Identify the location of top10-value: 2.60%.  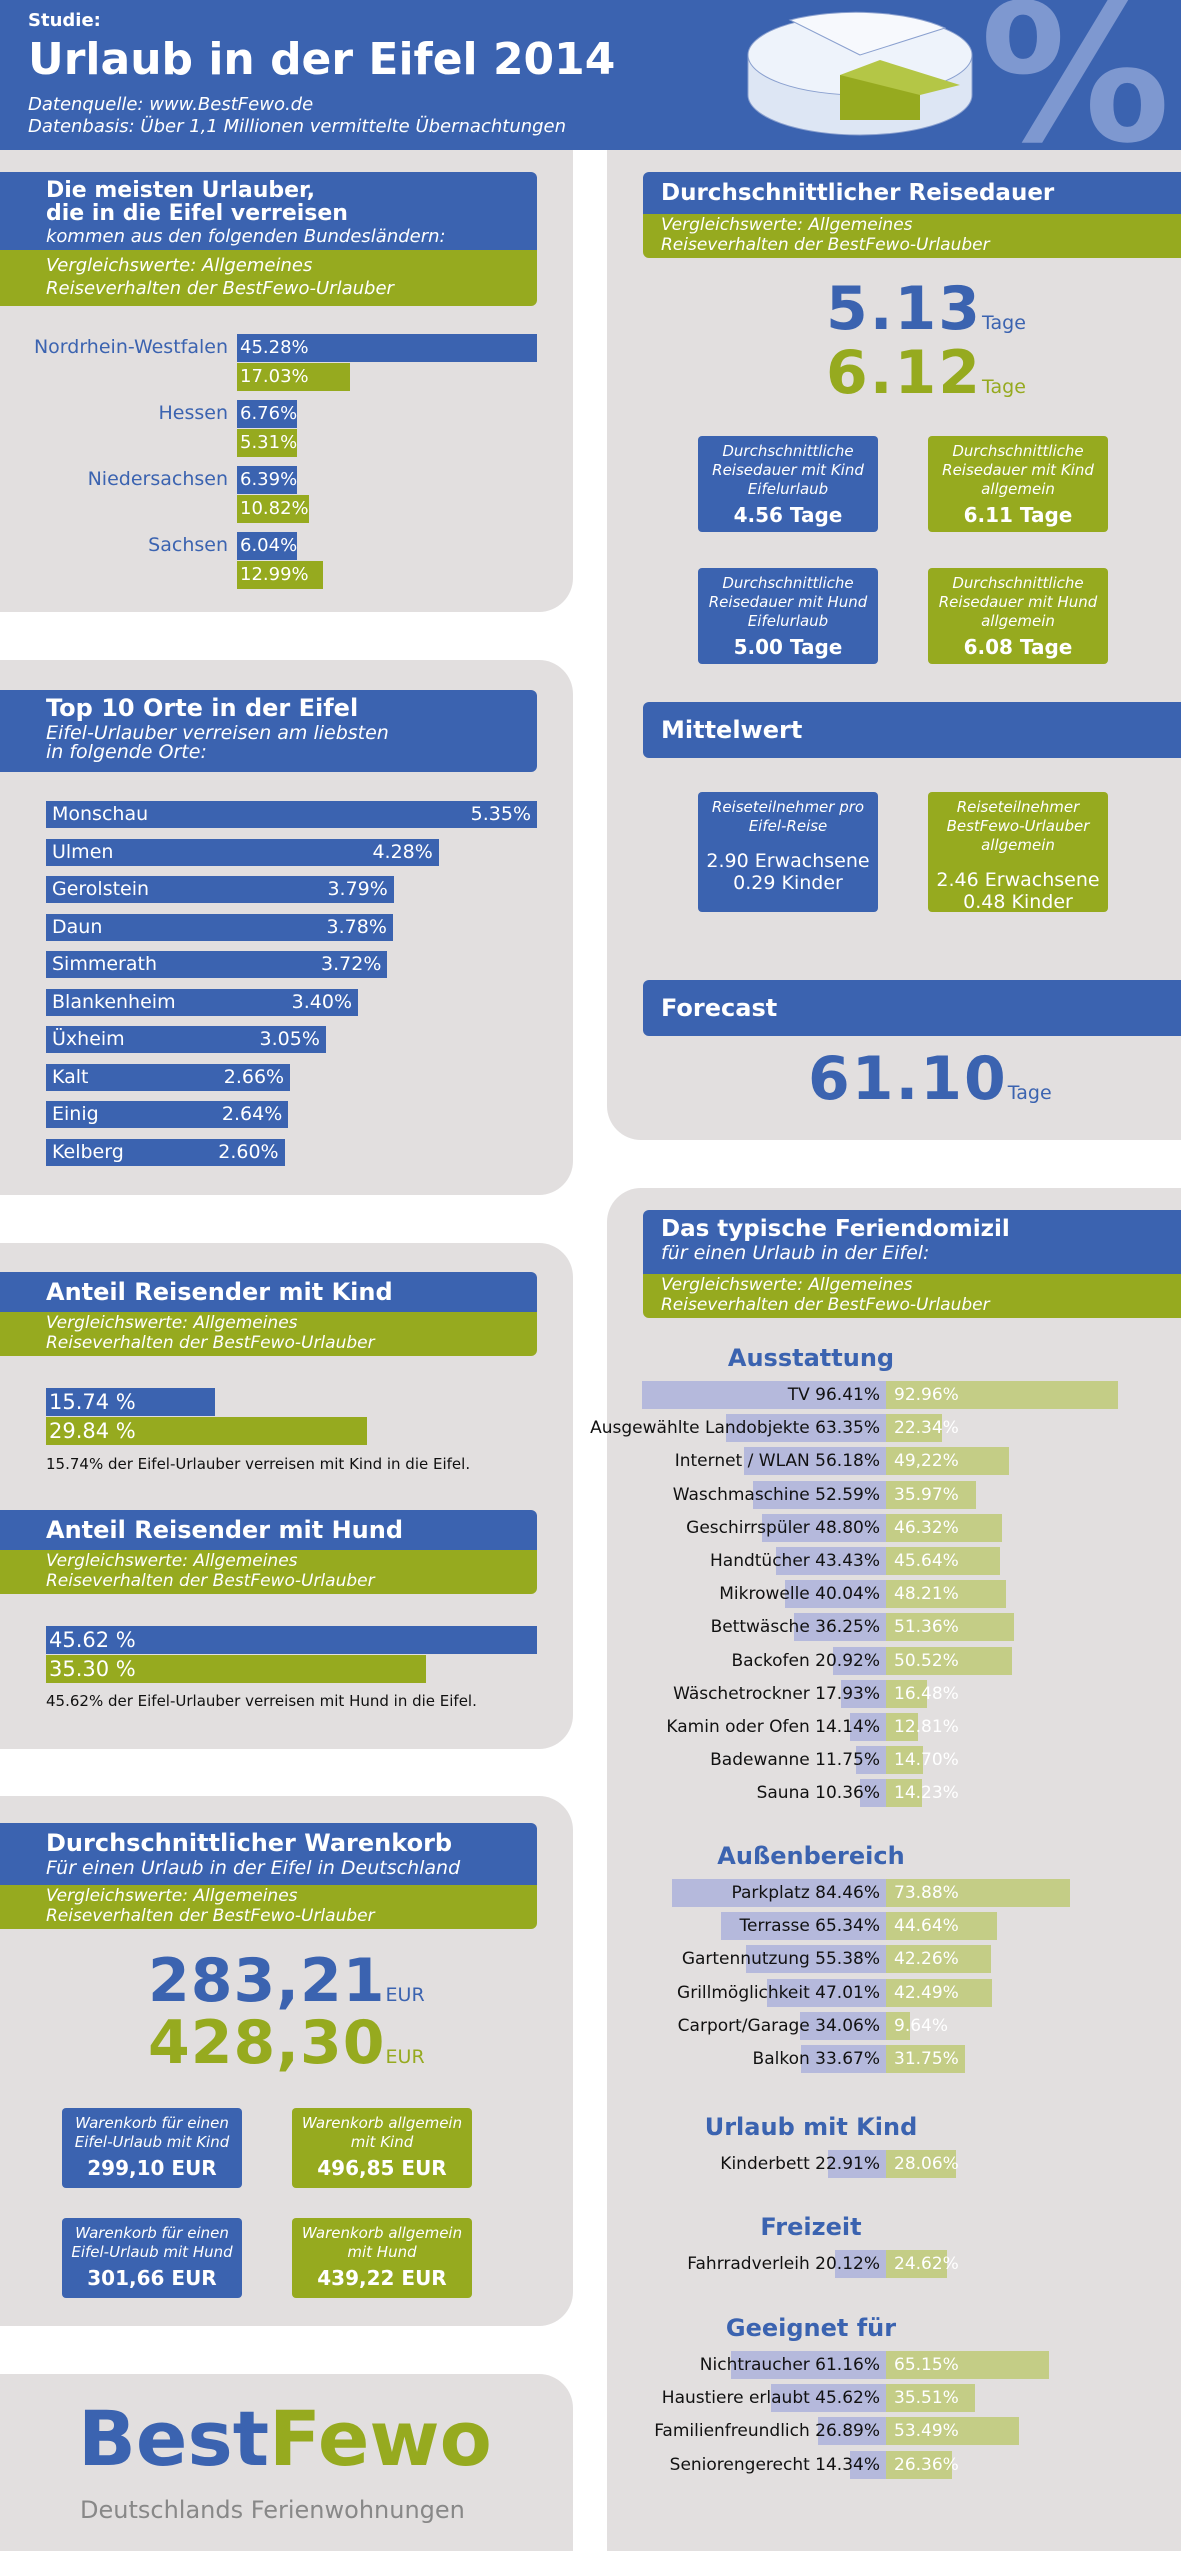
(248, 1151).